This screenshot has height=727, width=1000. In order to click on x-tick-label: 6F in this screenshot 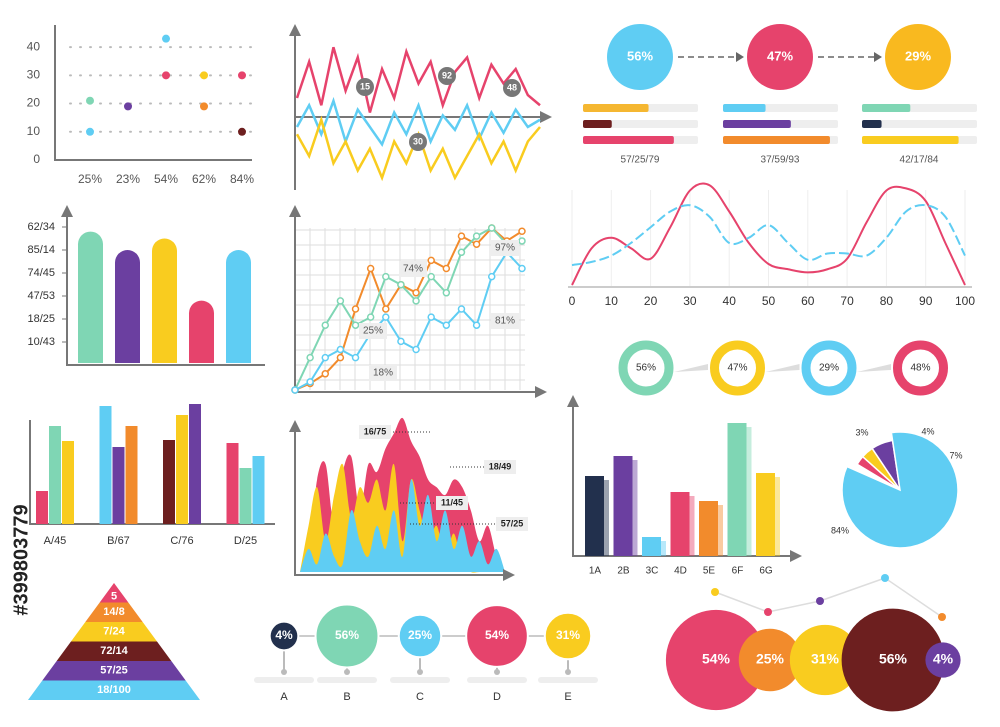, I will do `click(738, 571)`.